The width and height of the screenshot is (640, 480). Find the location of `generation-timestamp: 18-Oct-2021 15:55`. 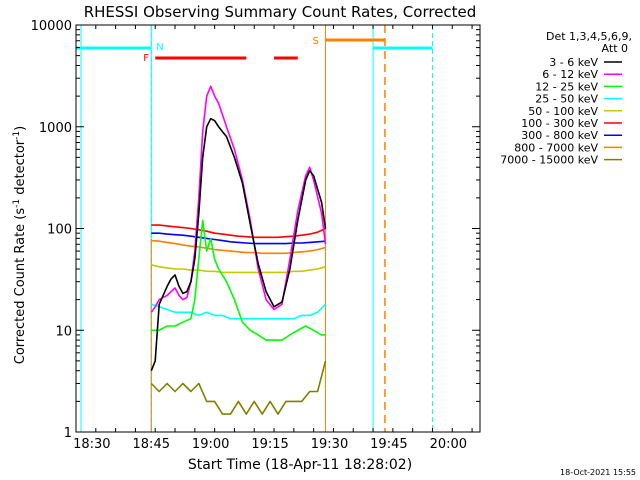

generation-timestamp: 18-Oct-2021 15:55 is located at coordinates (598, 472).